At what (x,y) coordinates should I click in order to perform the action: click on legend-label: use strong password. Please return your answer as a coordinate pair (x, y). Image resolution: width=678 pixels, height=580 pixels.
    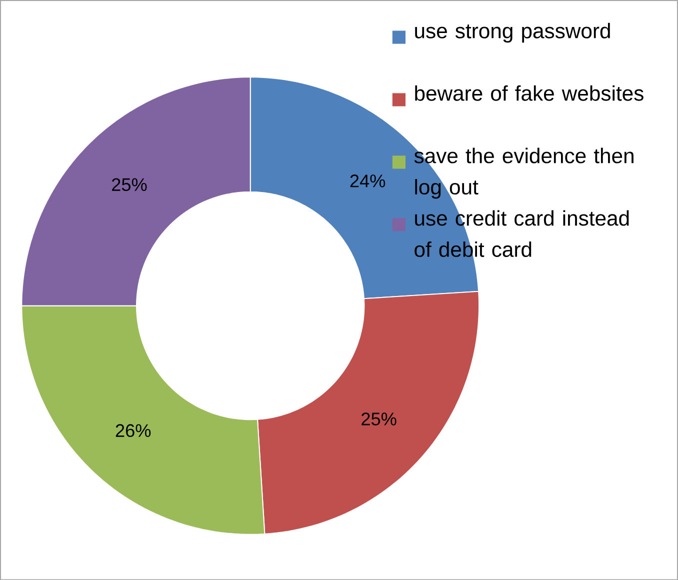
    Looking at the image, I should click on (512, 32).